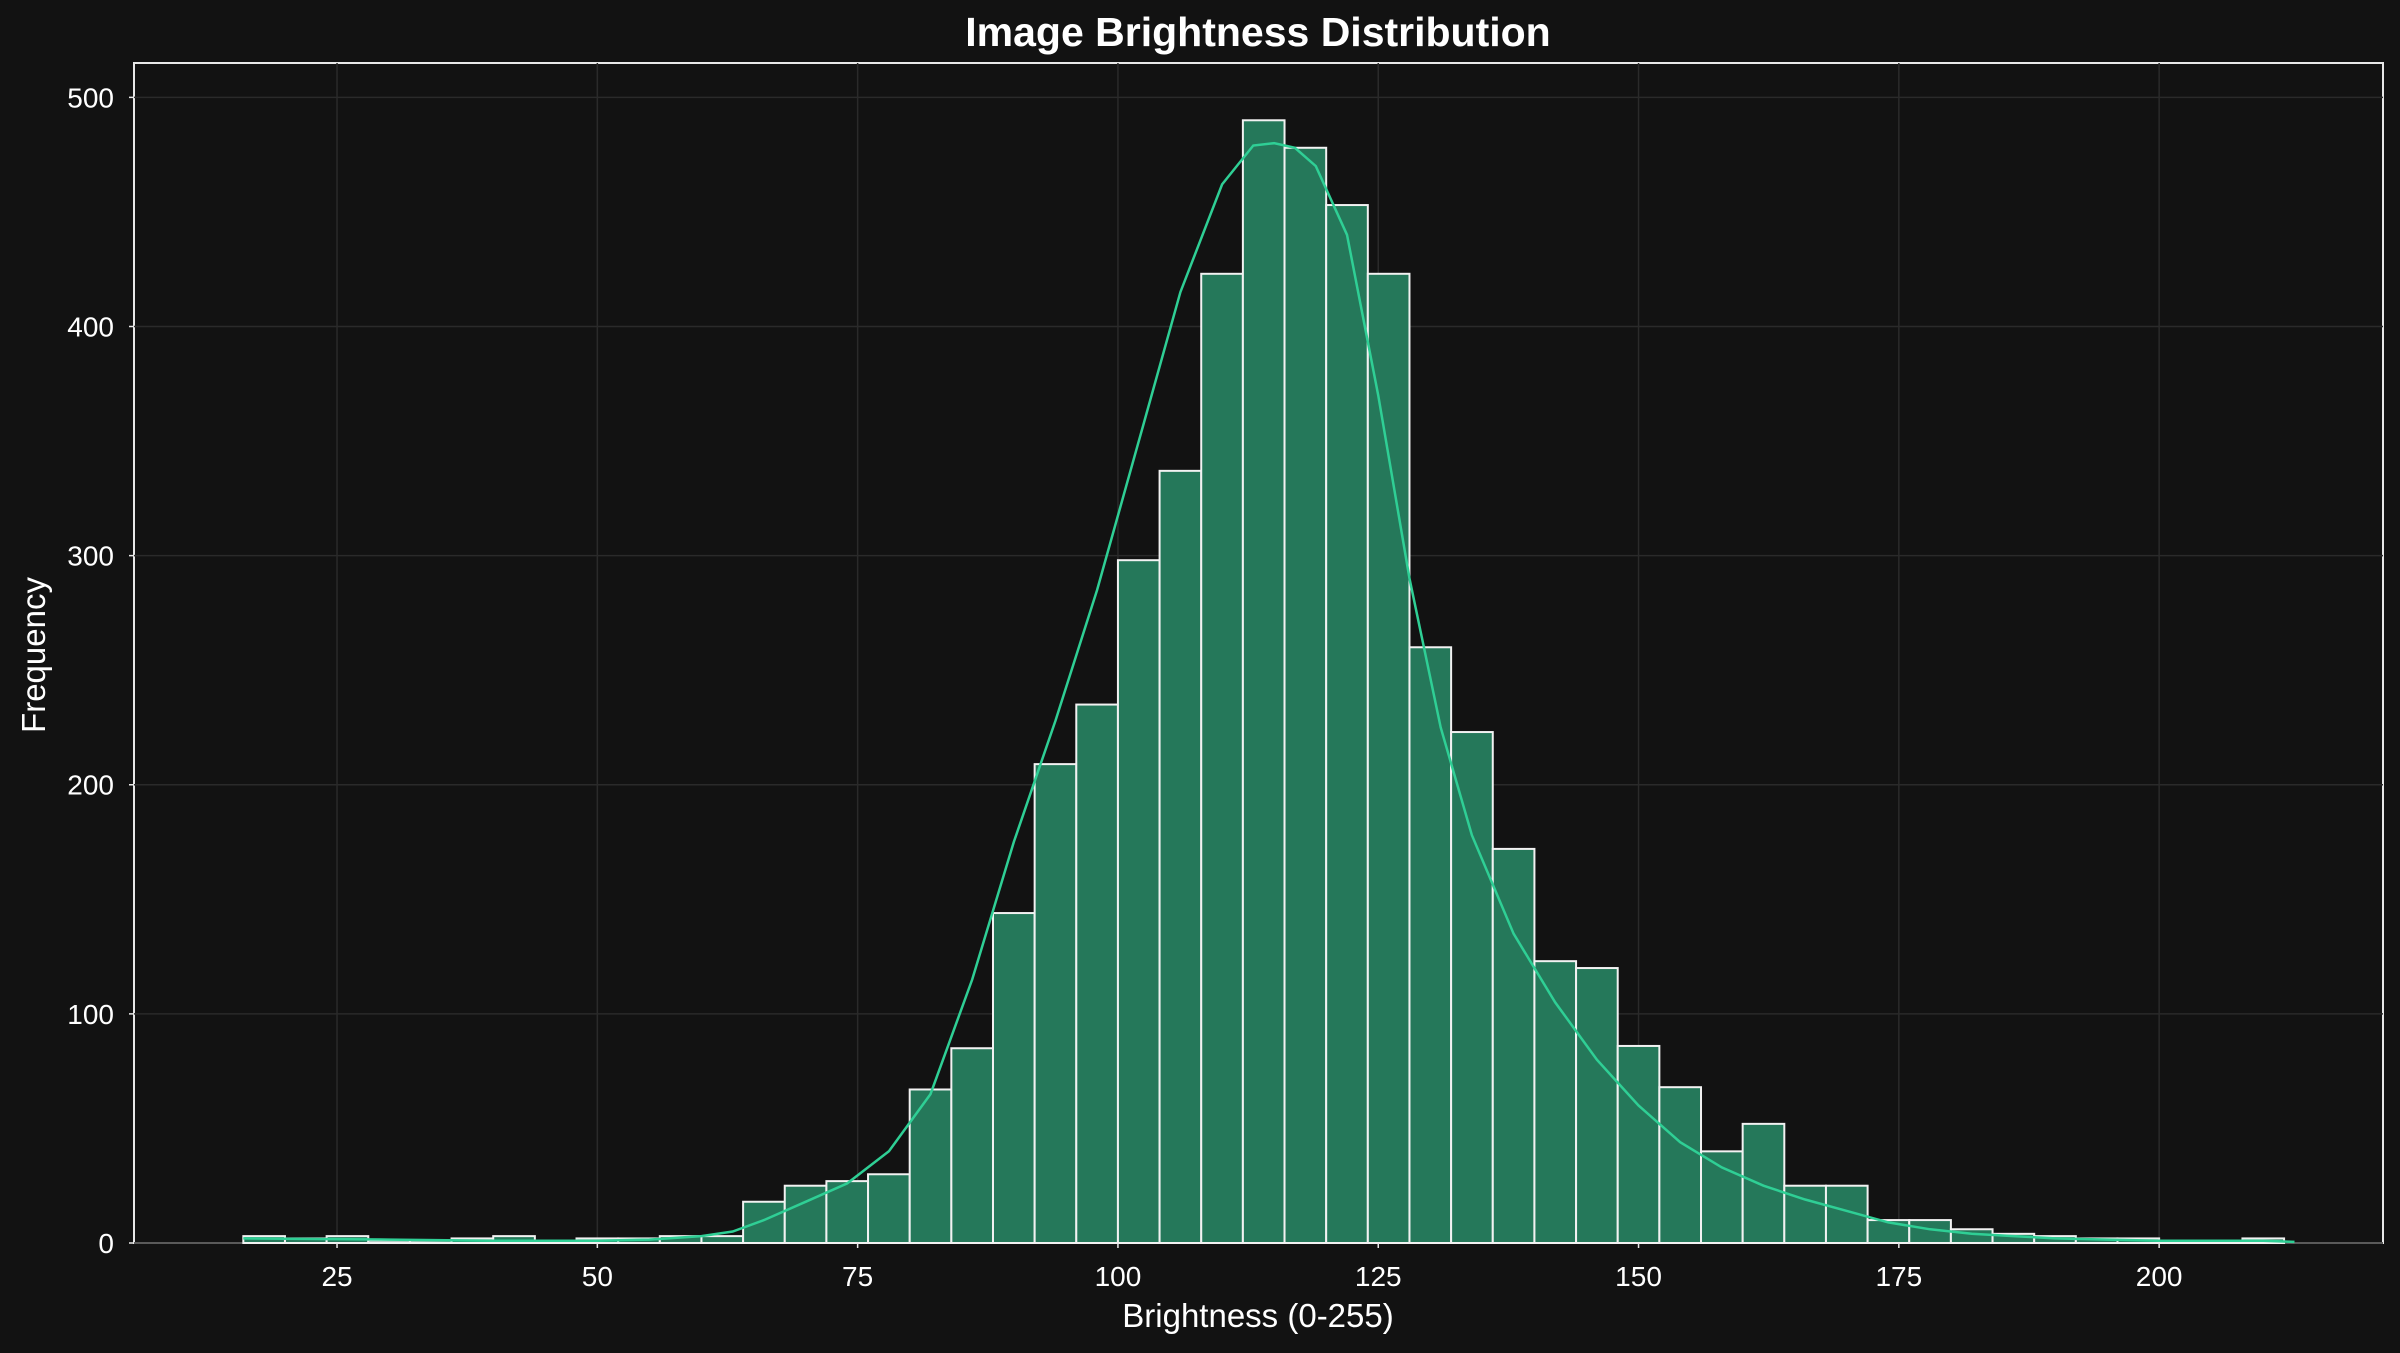 The height and width of the screenshot is (1353, 2400). Describe the element at coordinates (106, 1243) in the screenshot. I see `y-tick-label: 0` at that location.